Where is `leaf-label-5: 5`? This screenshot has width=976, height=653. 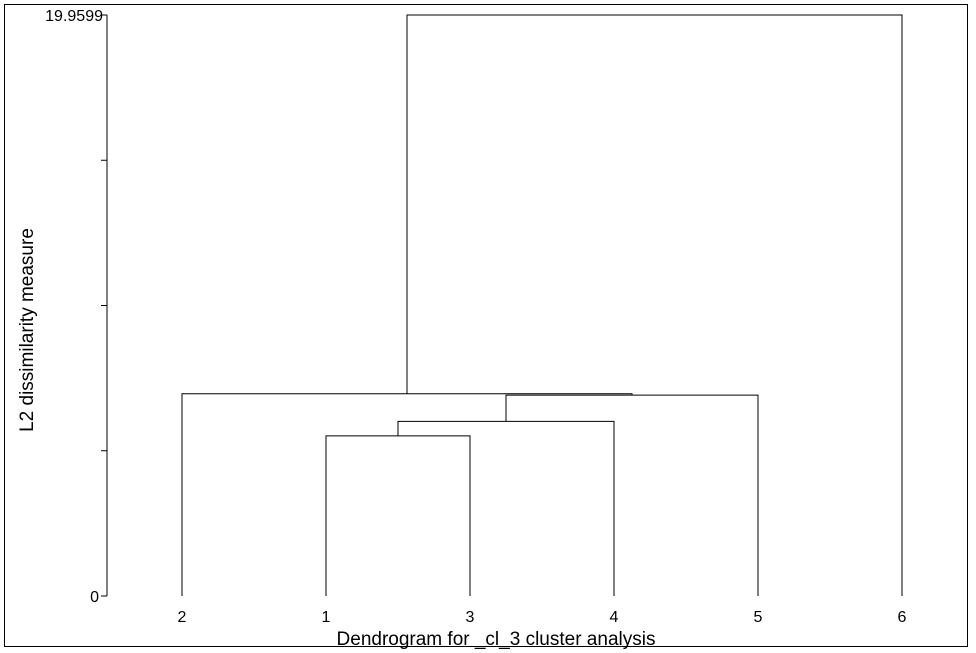
leaf-label-5: 5 is located at coordinates (758, 617).